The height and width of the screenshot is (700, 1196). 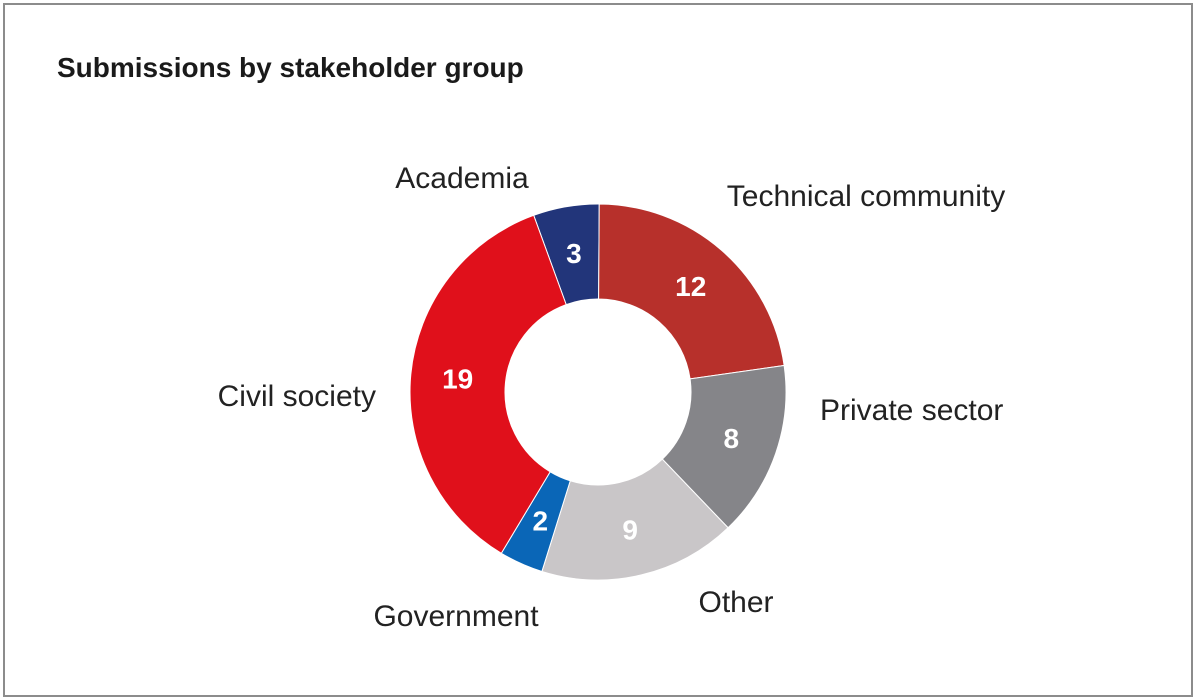 I want to click on slice-private-sector, so click(x=724, y=446).